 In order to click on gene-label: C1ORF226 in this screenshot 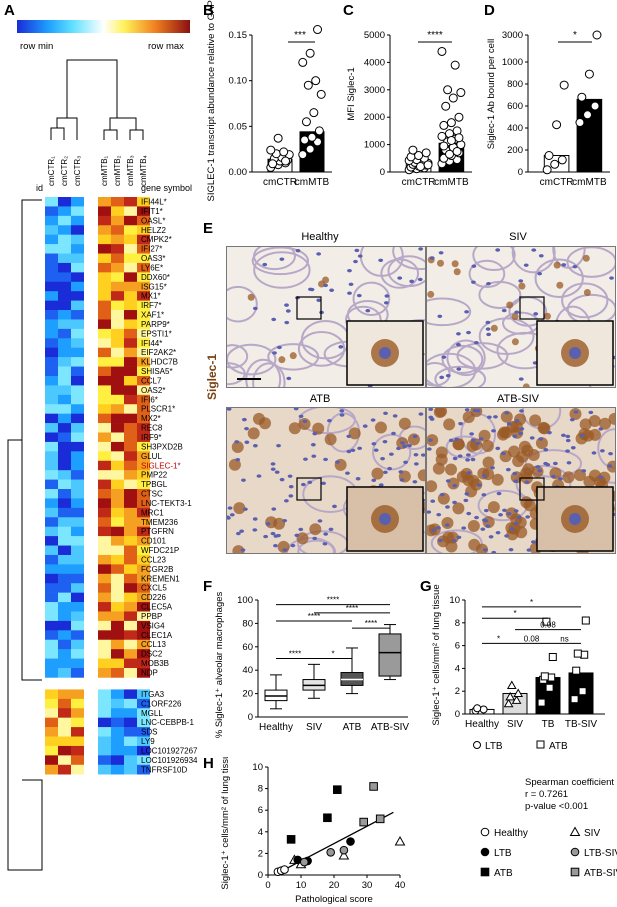, I will do `click(161, 703)`.